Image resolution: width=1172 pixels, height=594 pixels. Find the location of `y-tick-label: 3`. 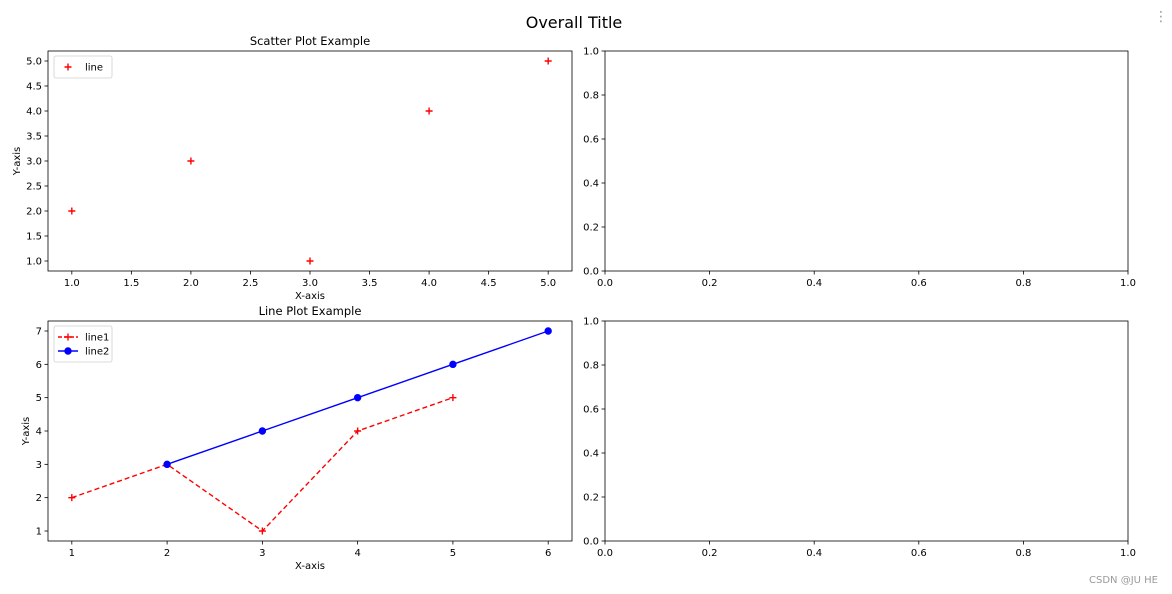

y-tick-label: 3 is located at coordinates (39, 465).